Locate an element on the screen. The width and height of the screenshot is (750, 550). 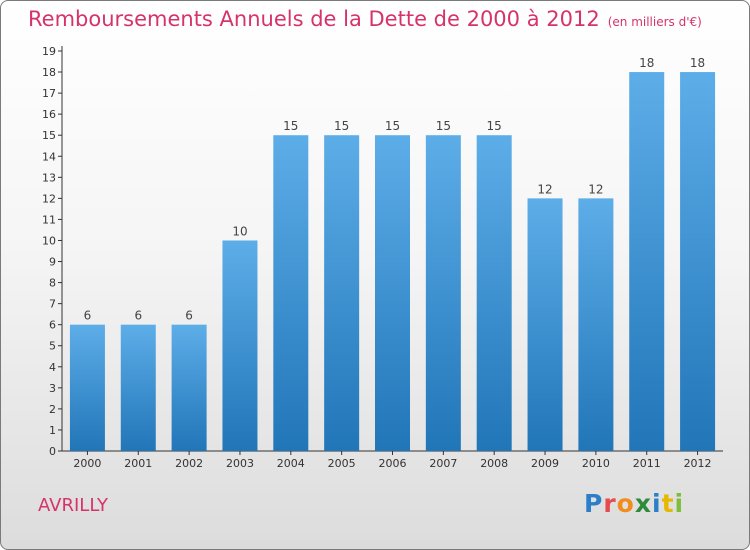
logo-letter: r is located at coordinates (610, 503).